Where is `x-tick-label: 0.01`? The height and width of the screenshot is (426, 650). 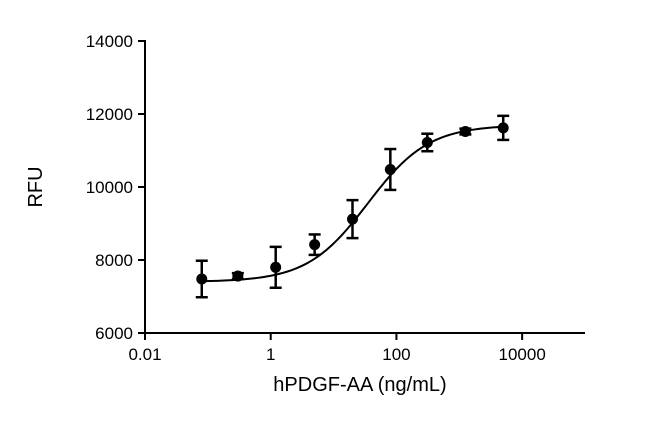 x-tick-label: 0.01 is located at coordinates (144, 354).